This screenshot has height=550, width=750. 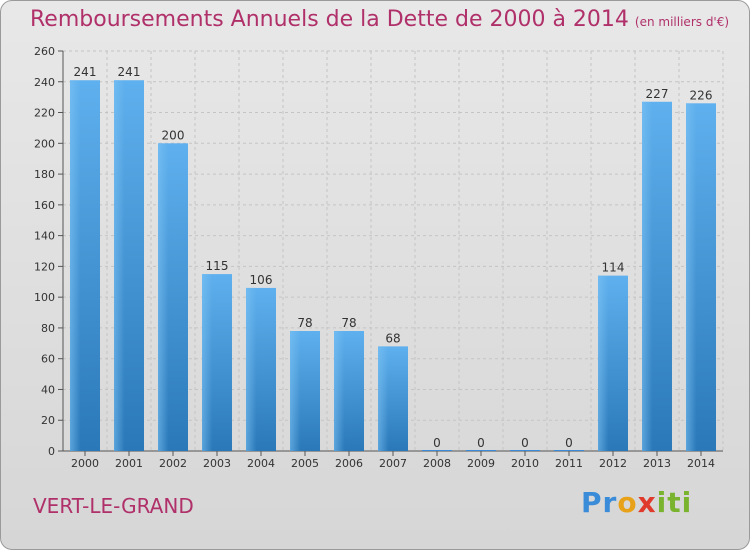 I want to click on bar-highlight-2005, so click(x=305, y=391).